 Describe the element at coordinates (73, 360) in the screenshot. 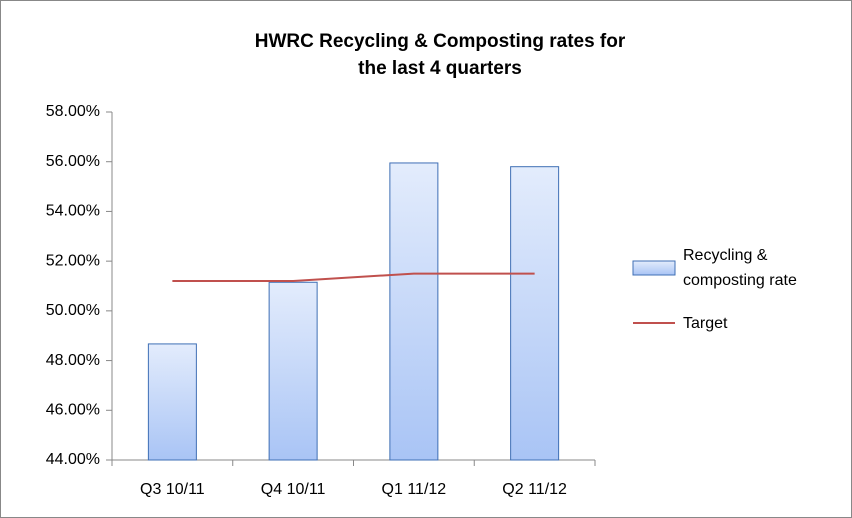

I see `y-tick-label: 48.00%` at that location.